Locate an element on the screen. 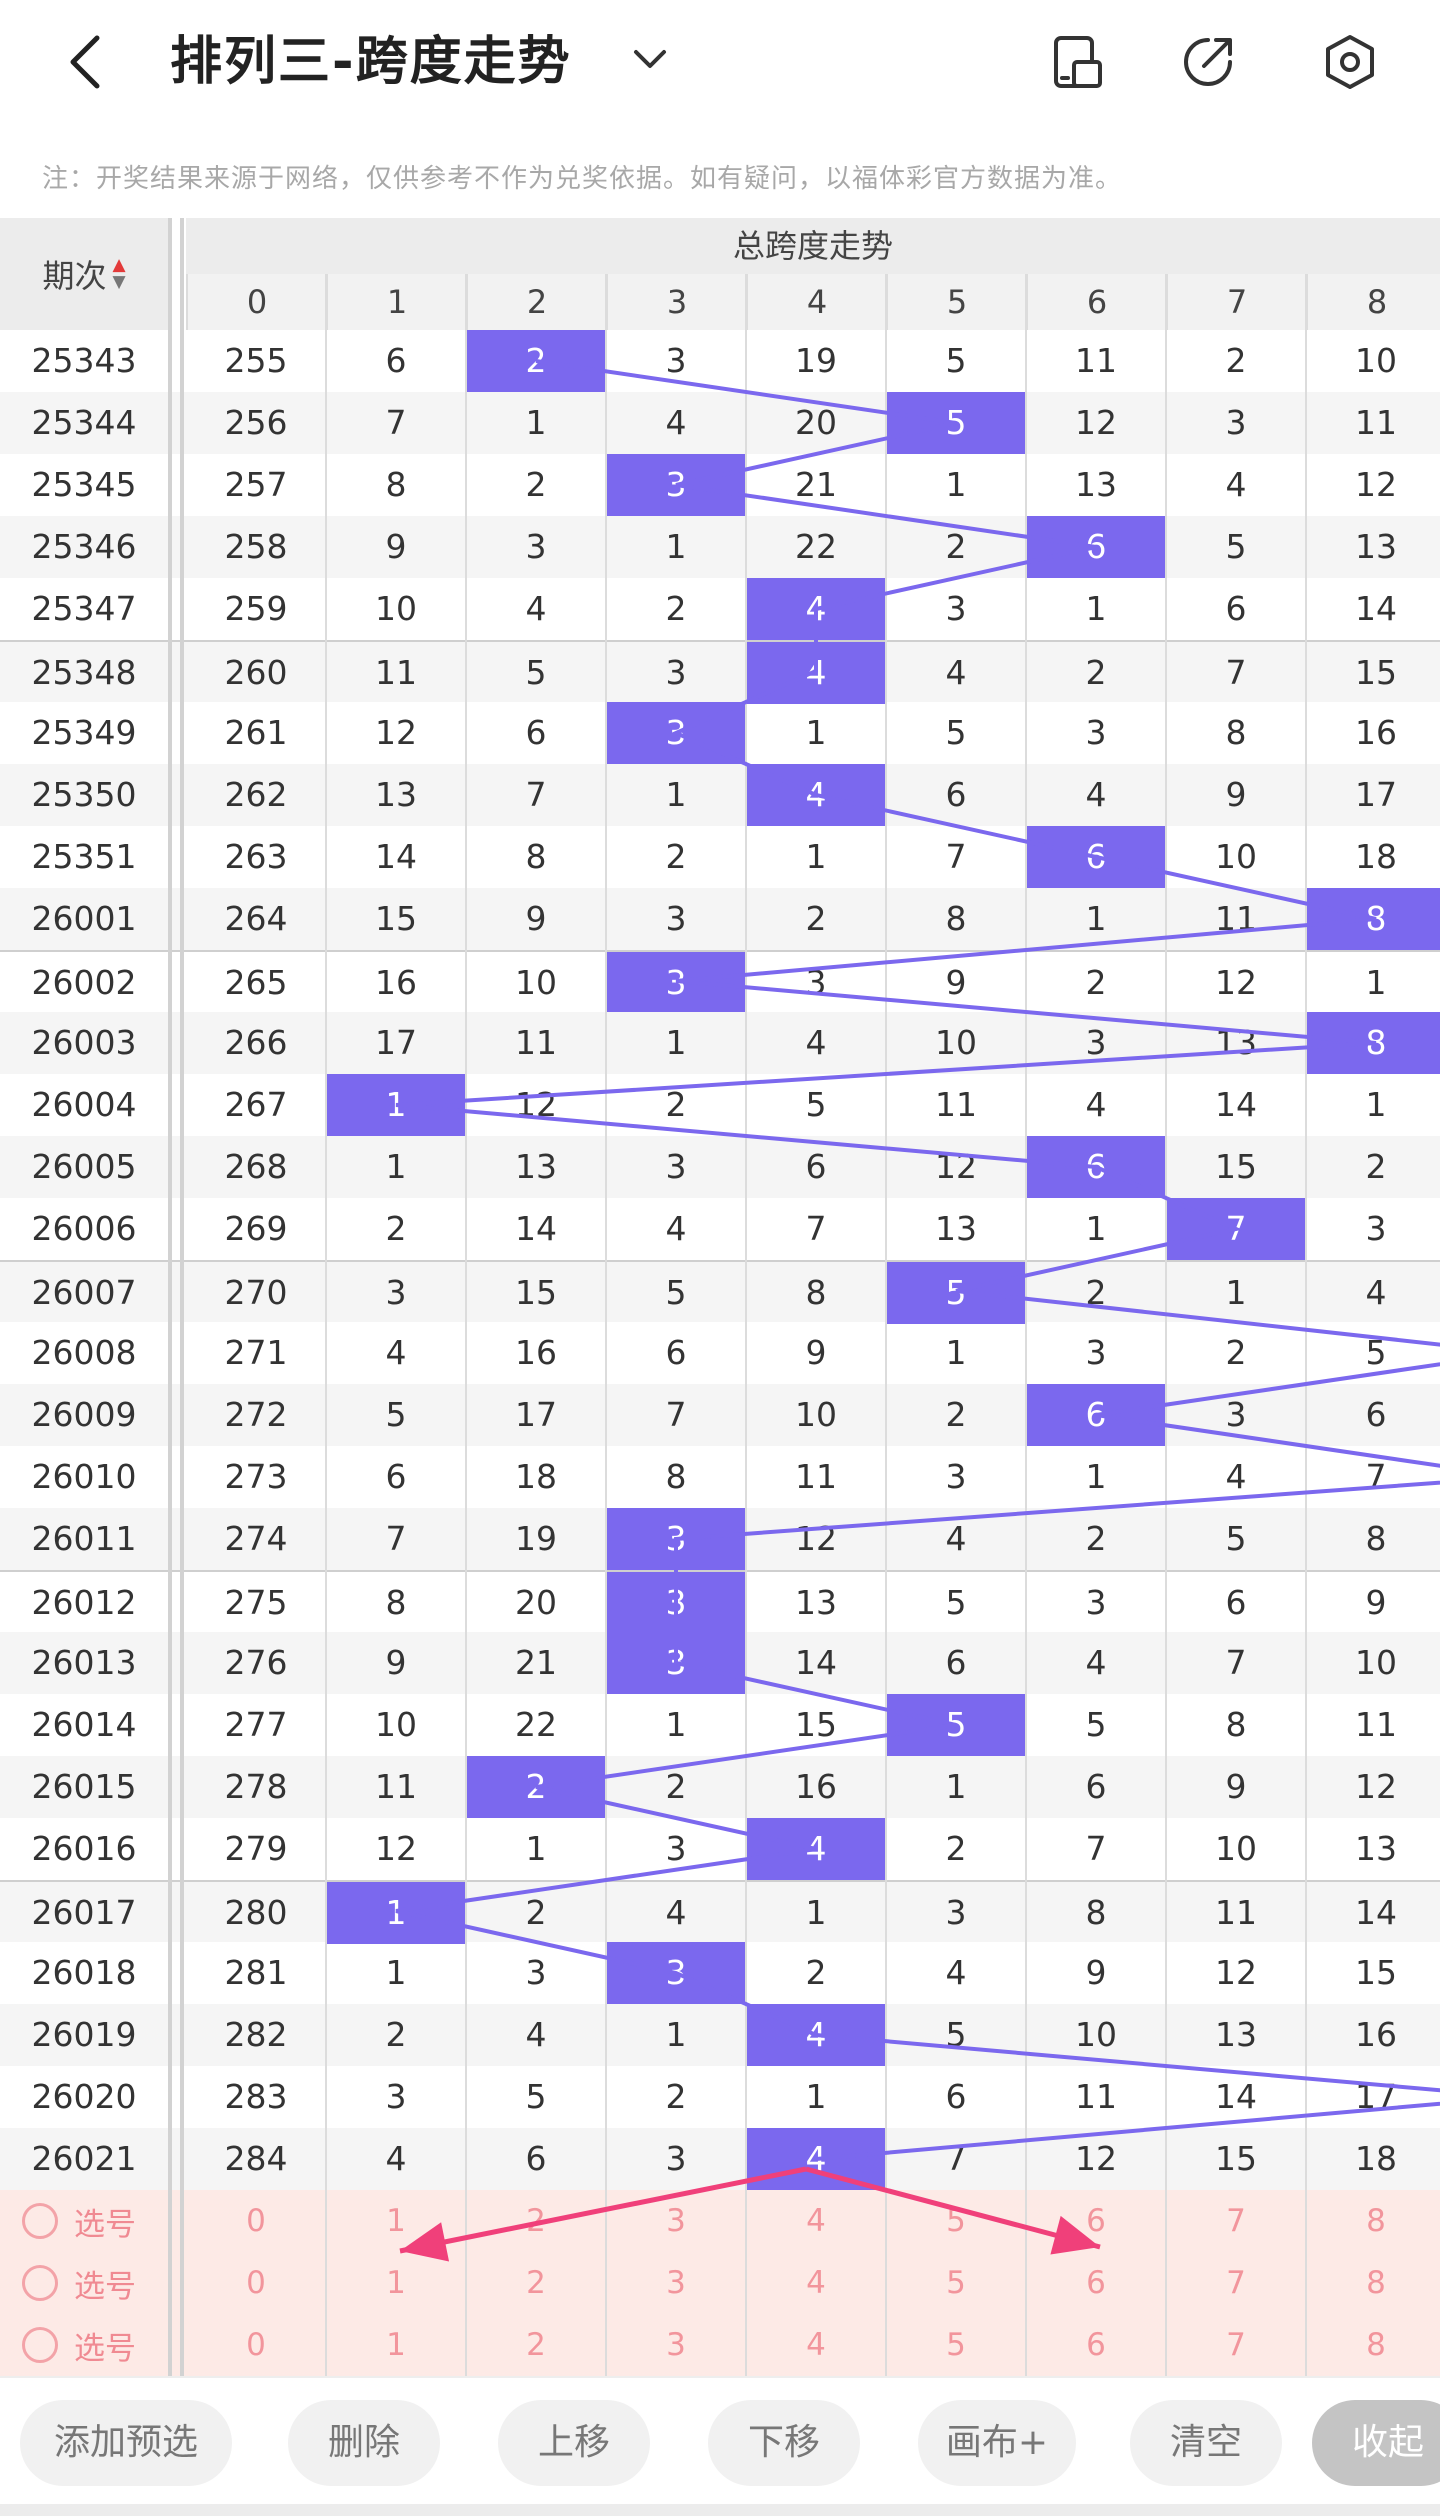  issue-header-sort: 期次 ▲ ▼ is located at coordinates (84, 274).